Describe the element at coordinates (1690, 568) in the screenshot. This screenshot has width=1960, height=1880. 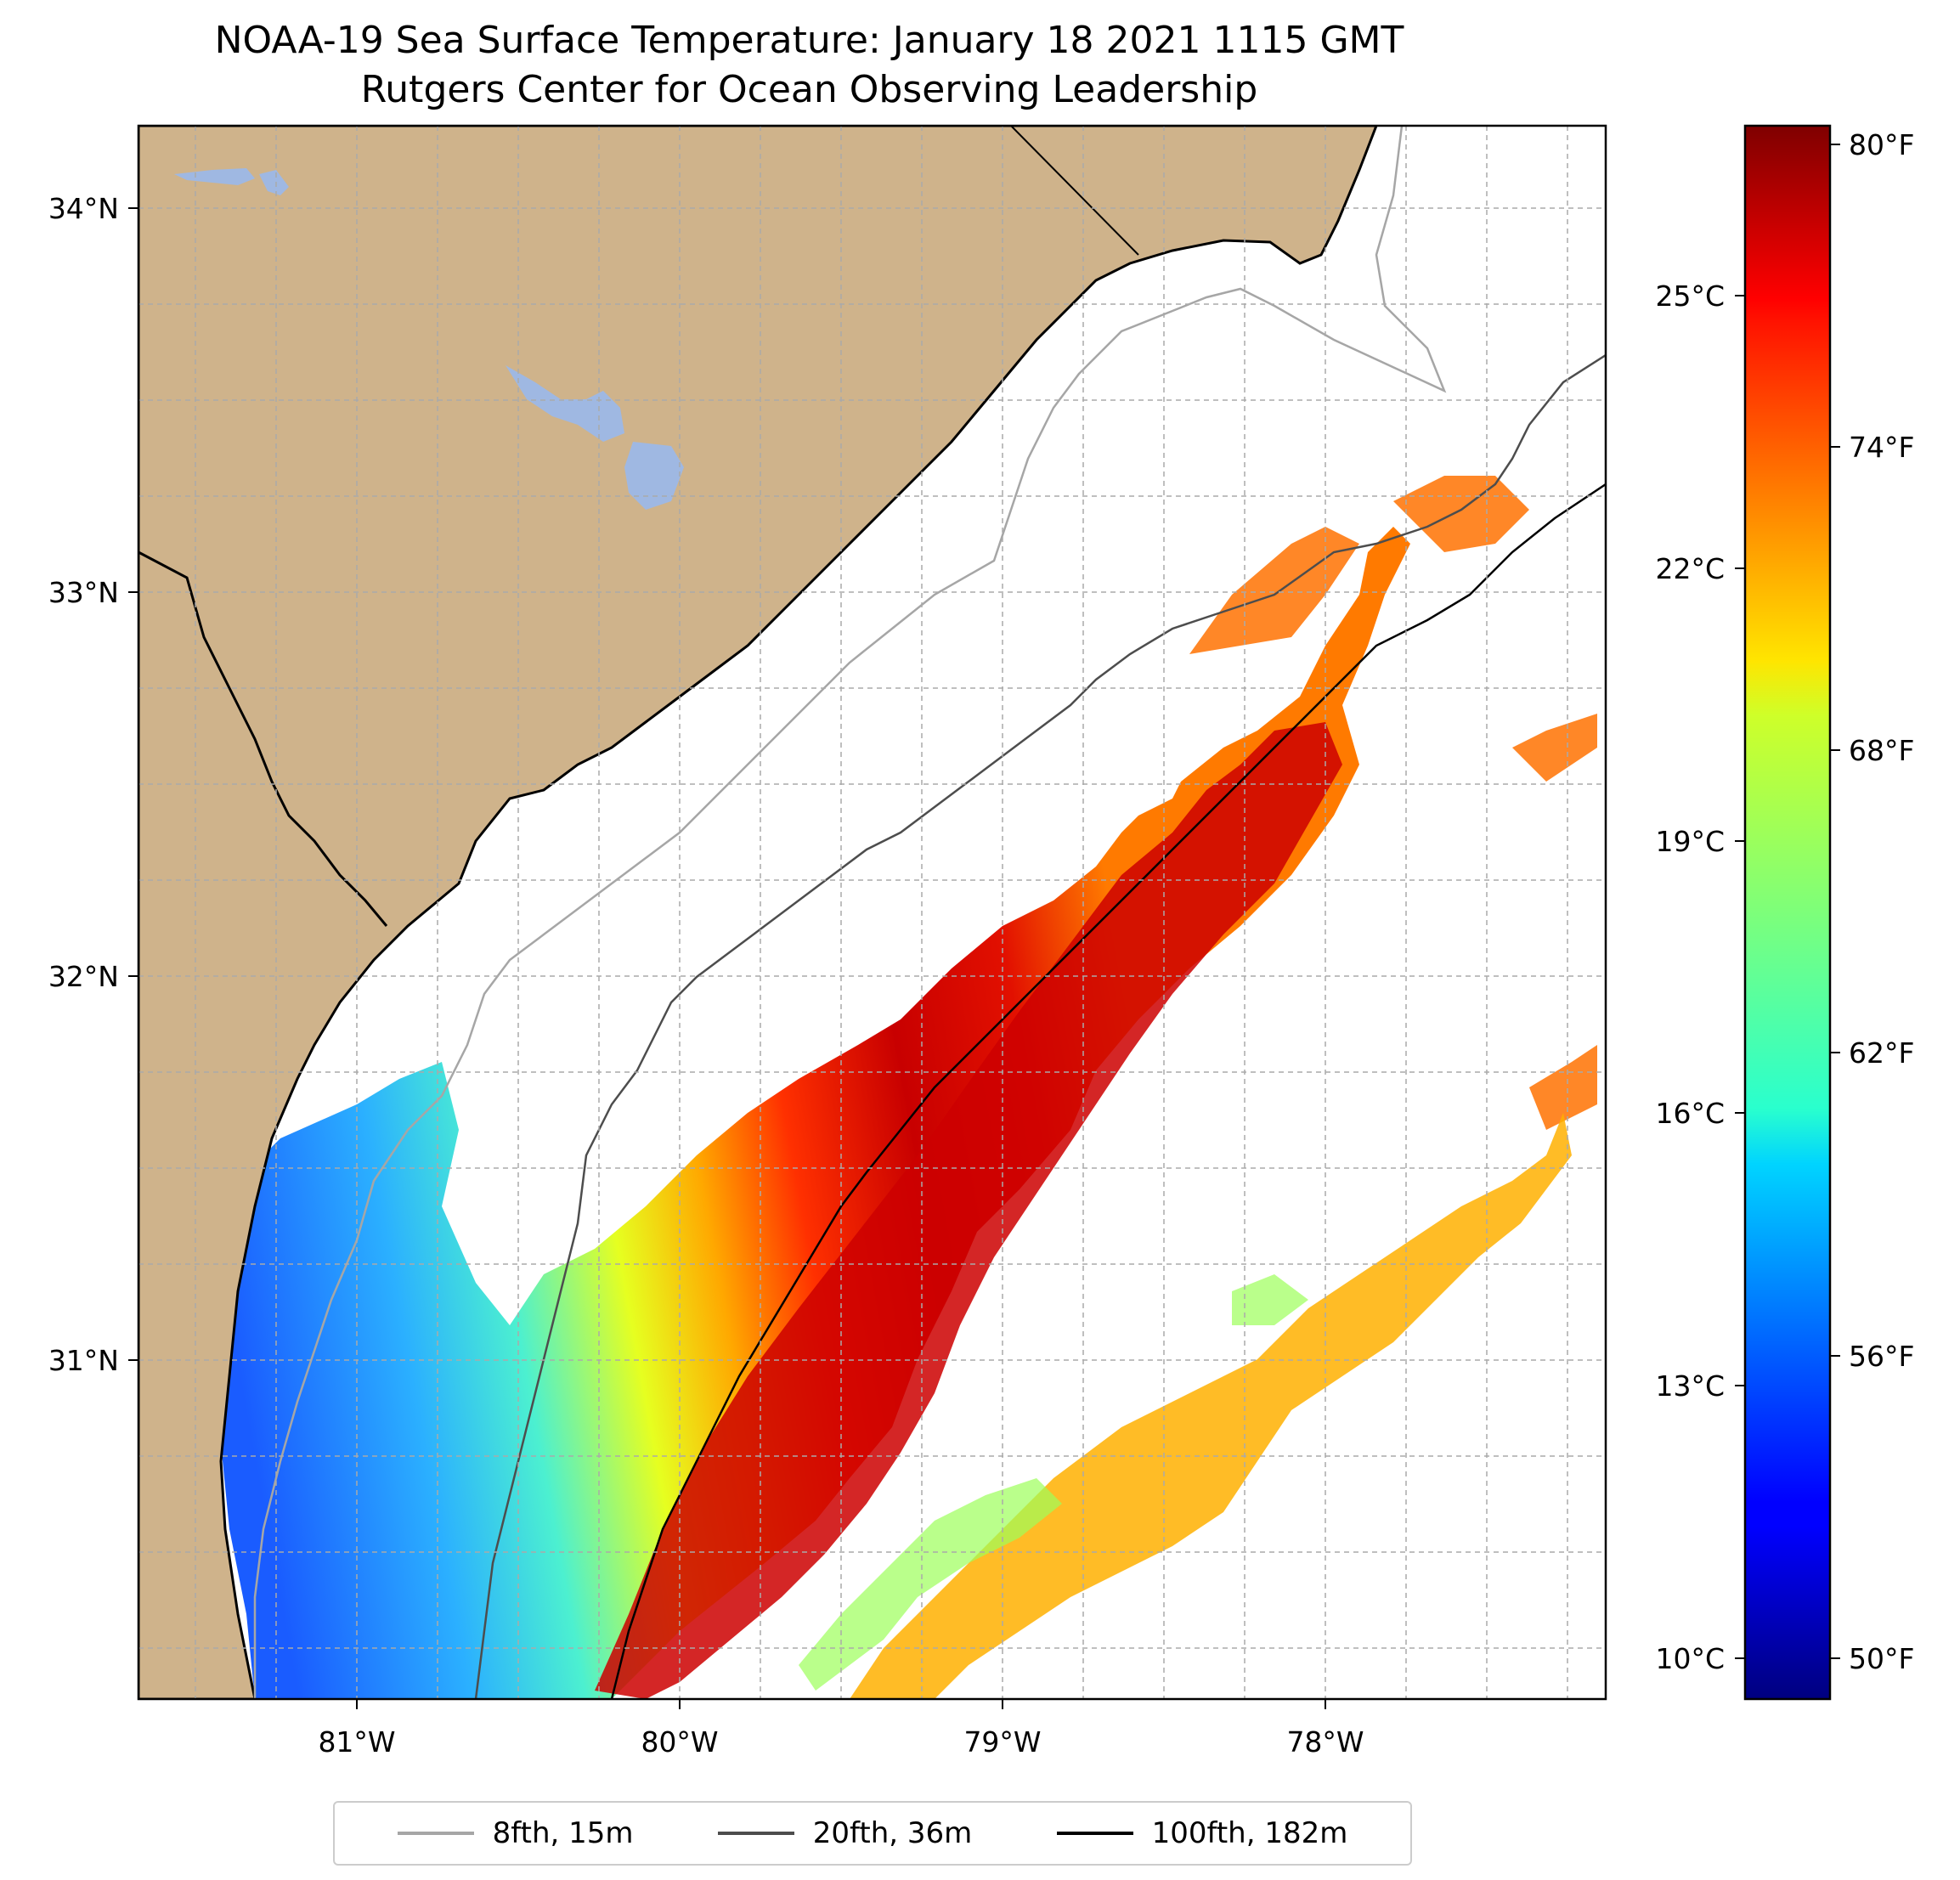
I see `colorbar-label-22c: 22°C` at that location.